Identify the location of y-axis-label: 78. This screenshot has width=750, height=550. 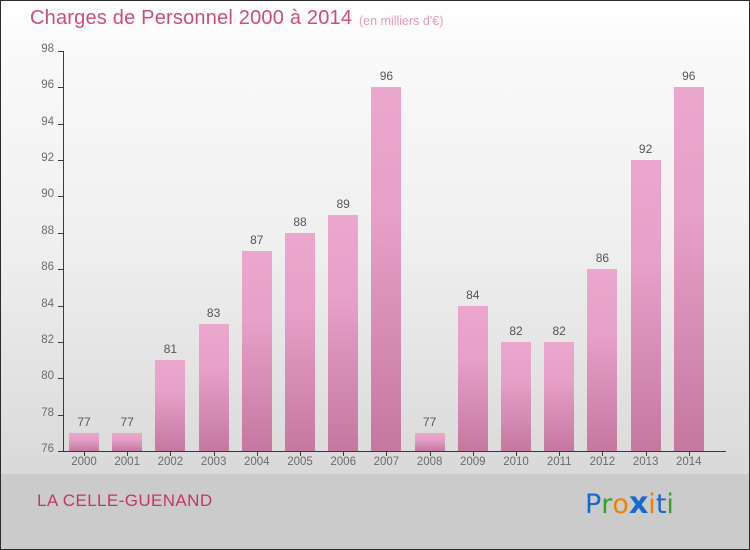
(47, 412).